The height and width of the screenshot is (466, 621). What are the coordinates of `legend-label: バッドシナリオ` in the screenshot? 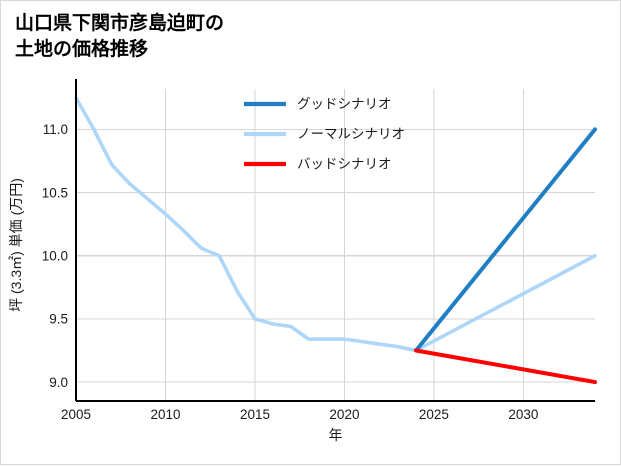 It's located at (344, 164).